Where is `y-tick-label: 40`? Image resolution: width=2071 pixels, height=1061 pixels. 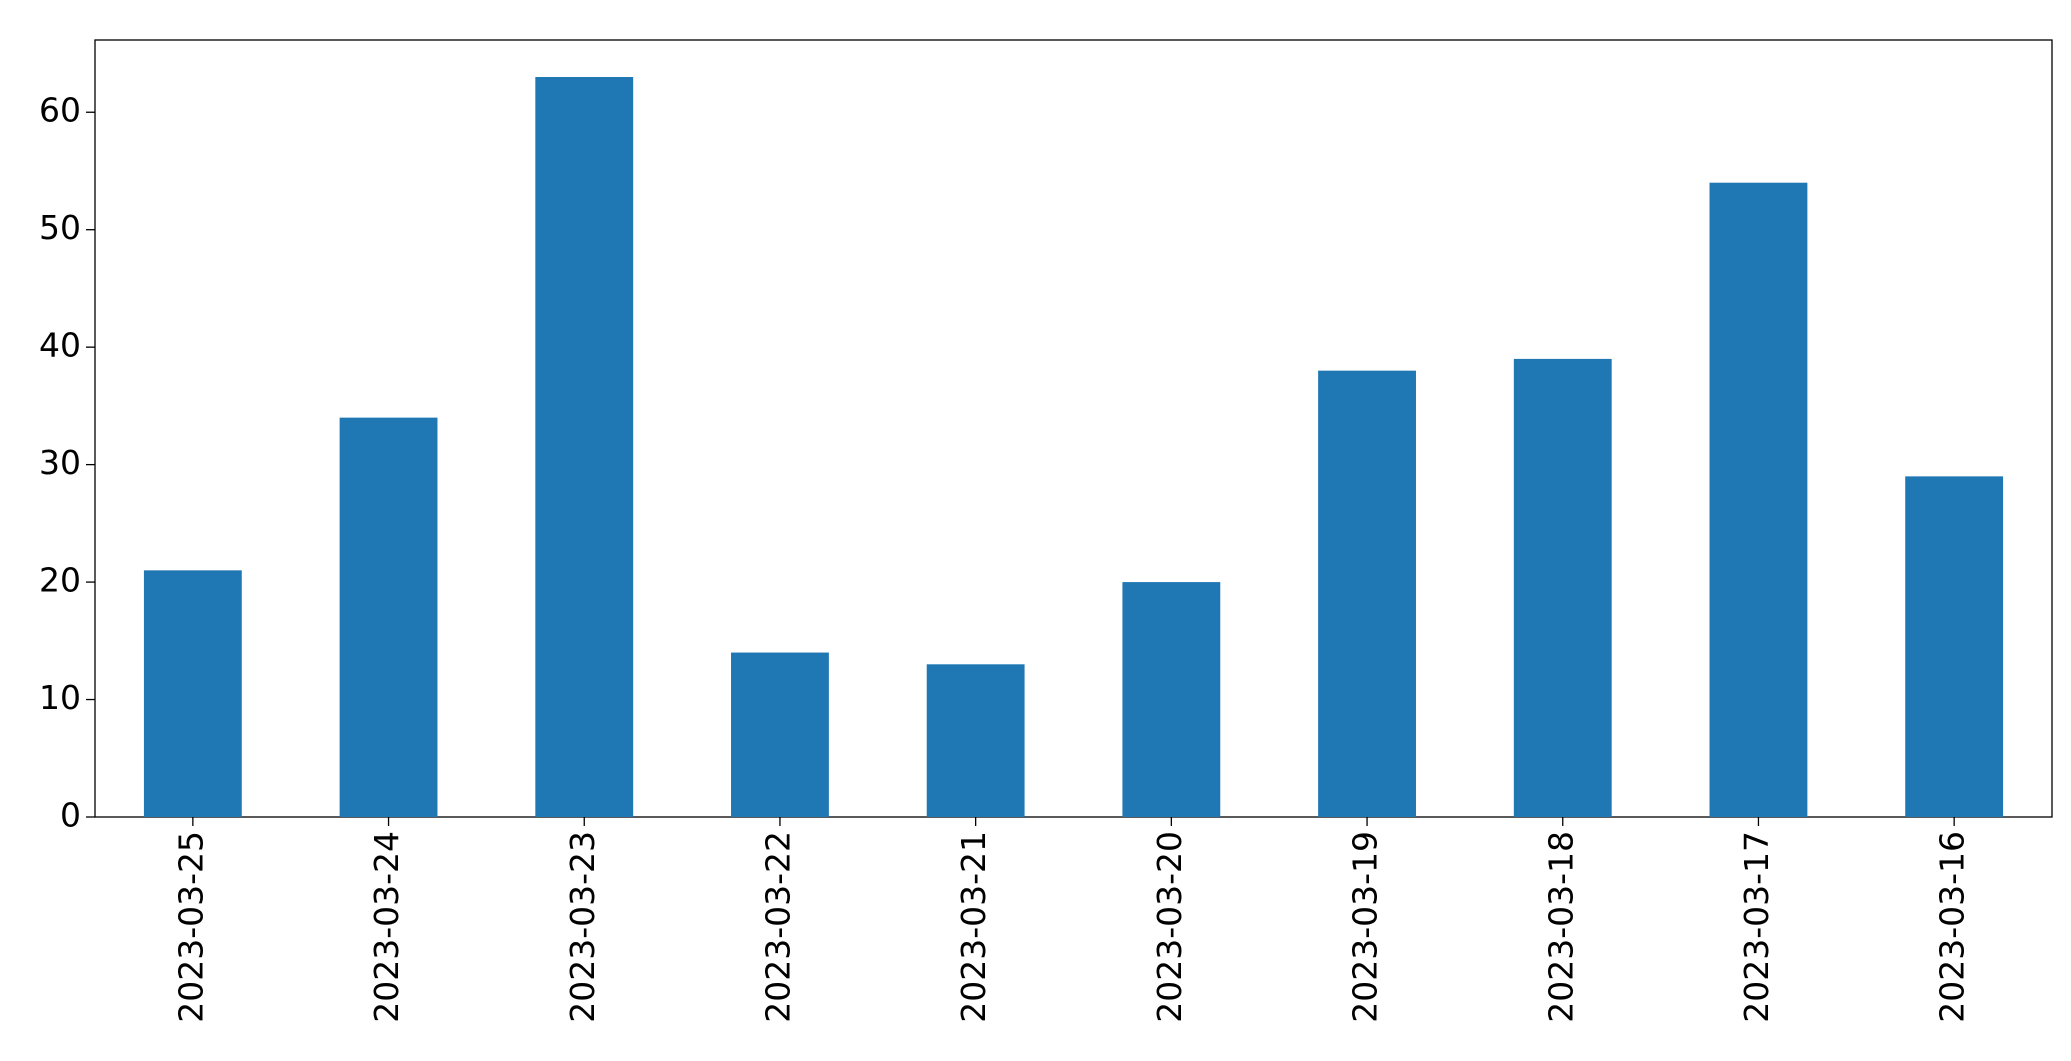
y-tick-label: 40 is located at coordinates (60, 345).